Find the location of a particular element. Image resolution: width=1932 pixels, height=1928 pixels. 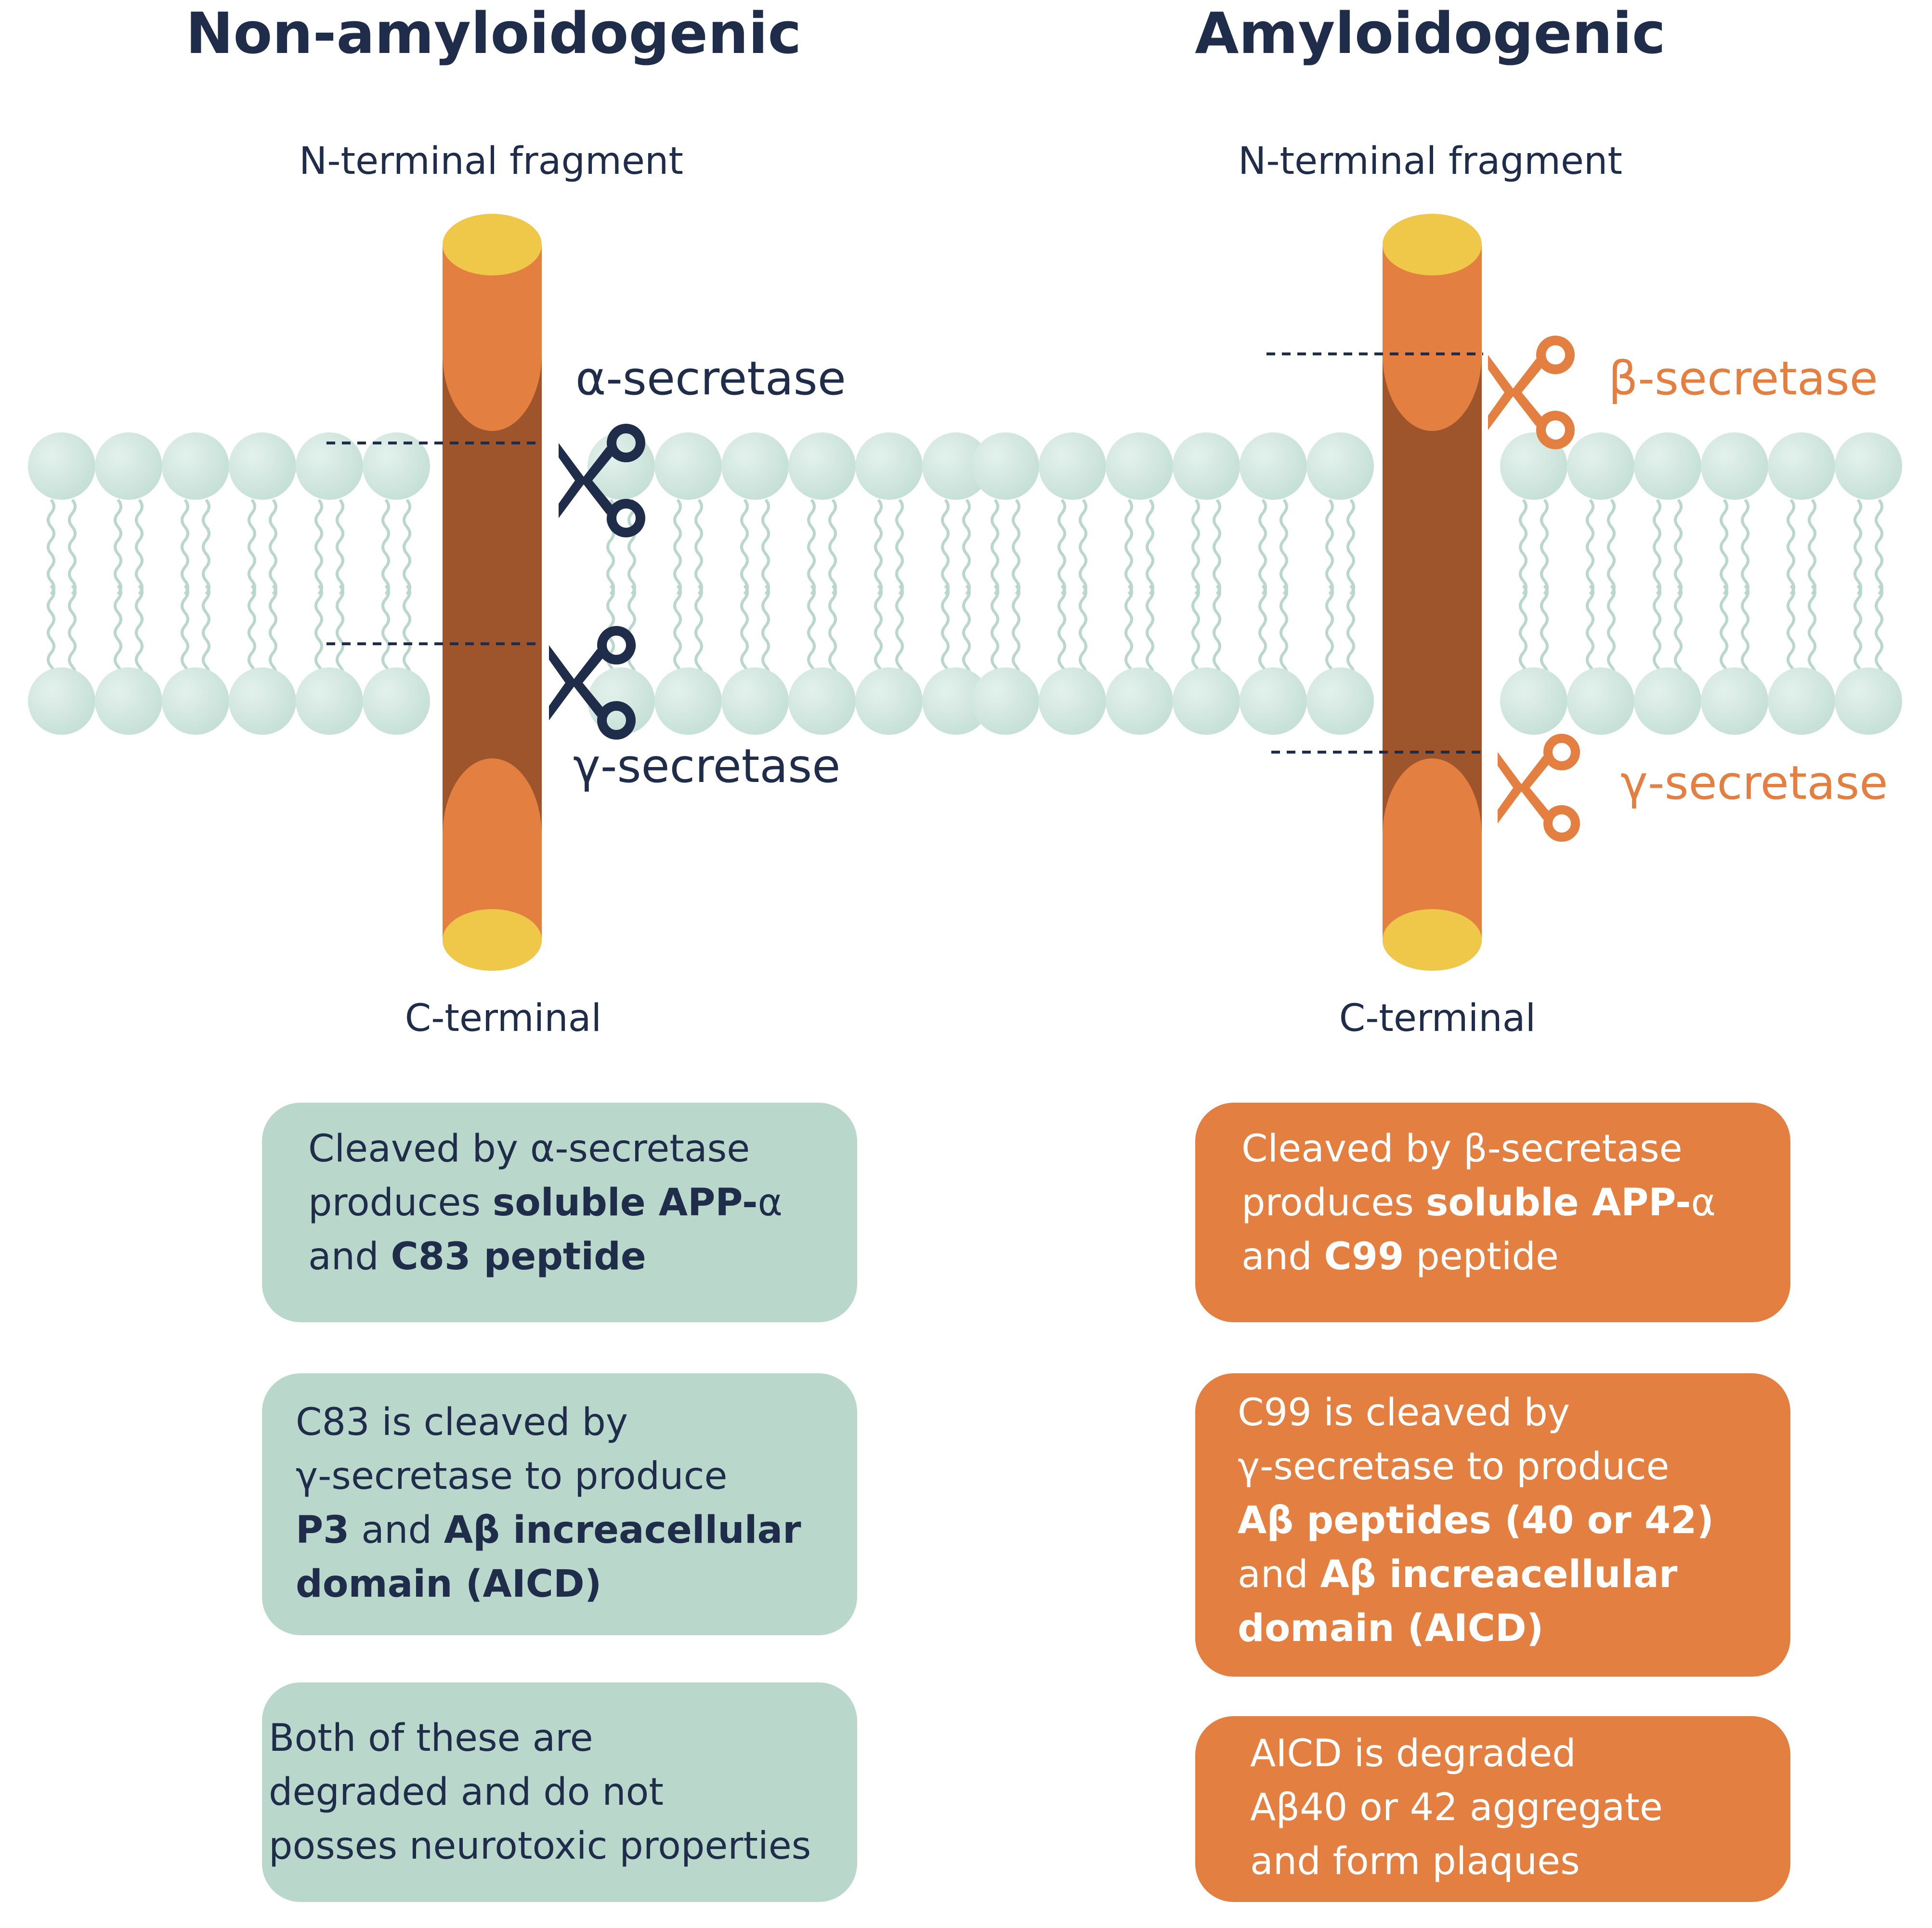

box-text-run: peptide is located at coordinates (1481, 1257).